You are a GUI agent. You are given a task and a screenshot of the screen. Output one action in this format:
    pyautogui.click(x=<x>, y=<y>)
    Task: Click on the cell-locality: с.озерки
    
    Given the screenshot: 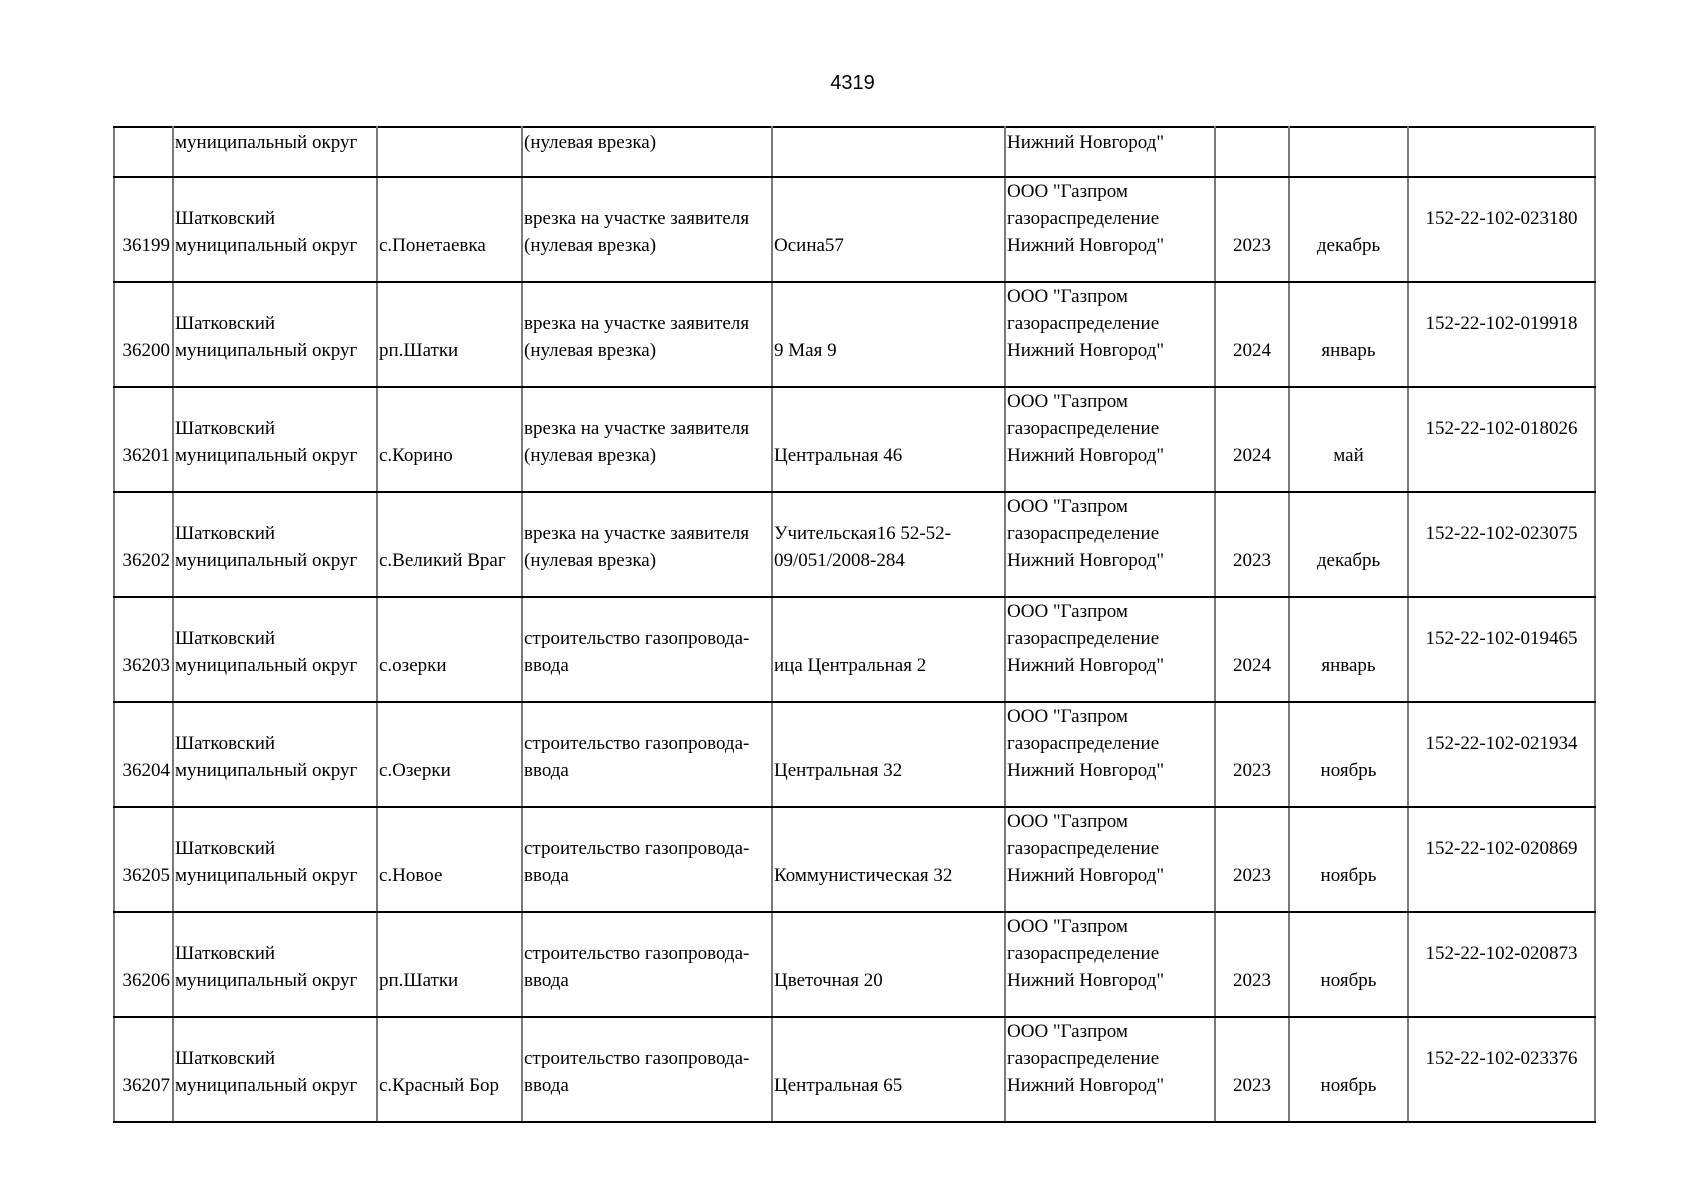 What is the action you would take?
    pyautogui.click(x=449, y=649)
    